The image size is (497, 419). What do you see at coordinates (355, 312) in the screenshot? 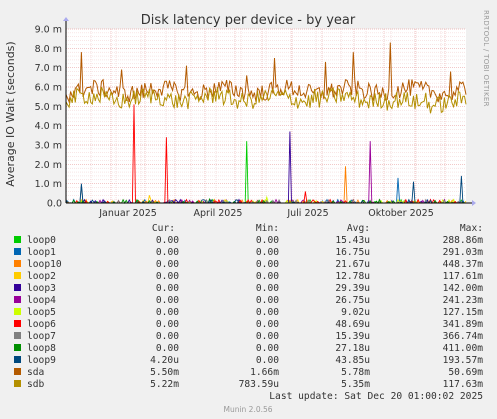
I see `legend-avg: 9.02u` at bounding box center [355, 312].